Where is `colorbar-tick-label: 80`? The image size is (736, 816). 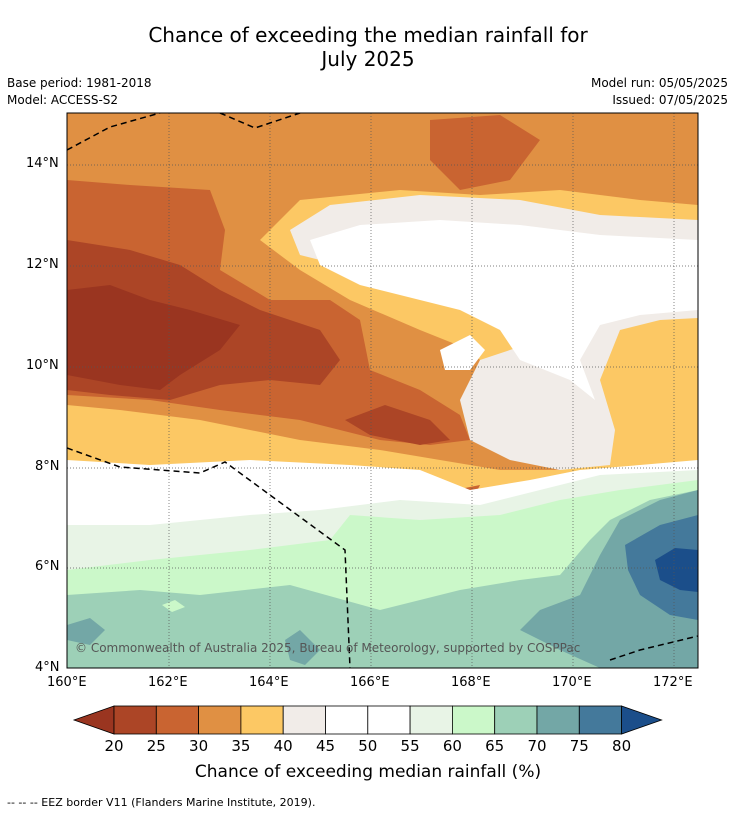
colorbar-tick-label: 80 is located at coordinates (622, 746).